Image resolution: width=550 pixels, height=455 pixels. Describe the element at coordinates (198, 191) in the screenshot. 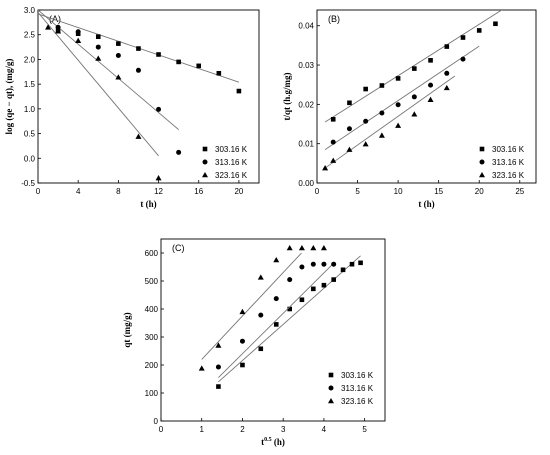

I see `x-tick-label: 16` at that location.